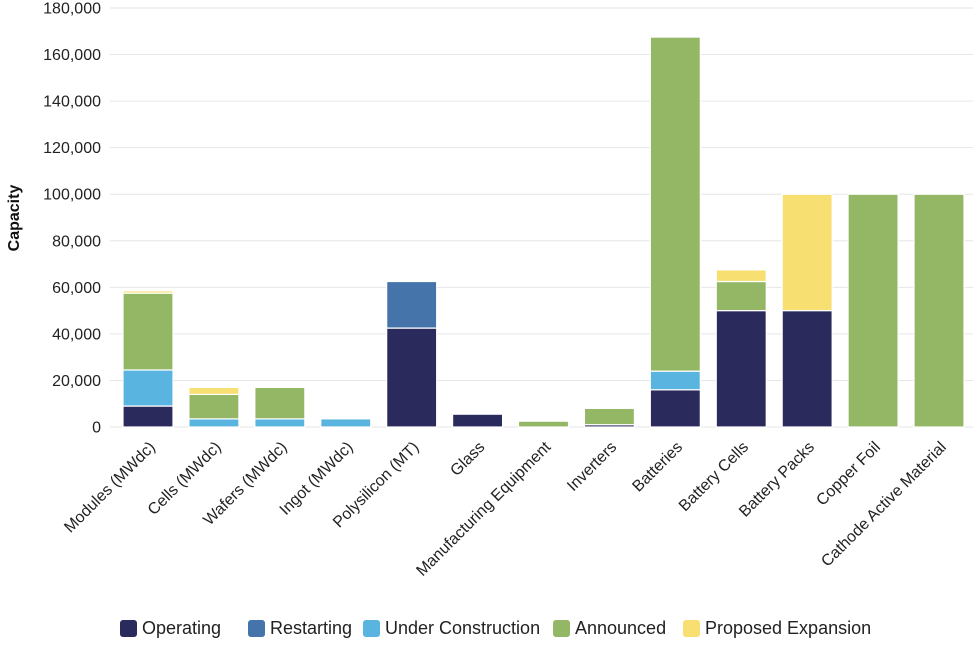 The height and width of the screenshot is (646, 973). I want to click on y-tick-label: 180,000, so click(72, 9).